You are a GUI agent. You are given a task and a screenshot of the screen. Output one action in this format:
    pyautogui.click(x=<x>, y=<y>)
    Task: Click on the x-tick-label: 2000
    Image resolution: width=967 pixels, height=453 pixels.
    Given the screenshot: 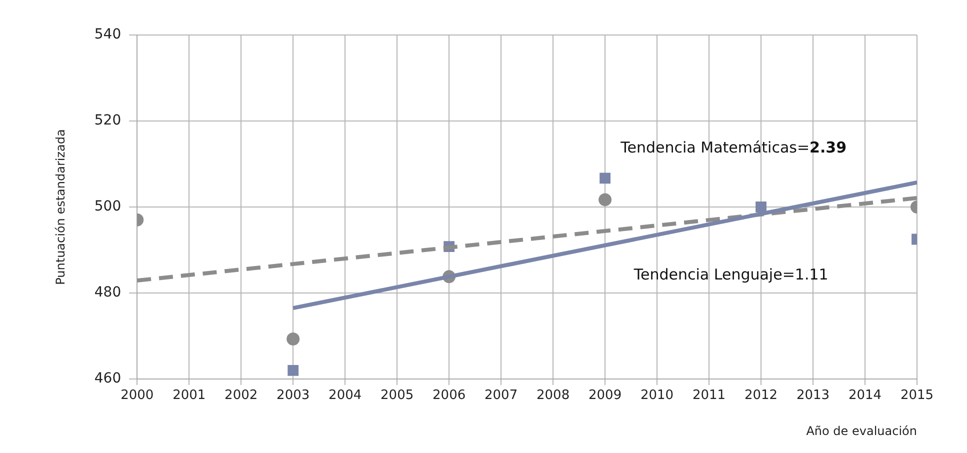 What is the action you would take?
    pyautogui.click(x=137, y=396)
    